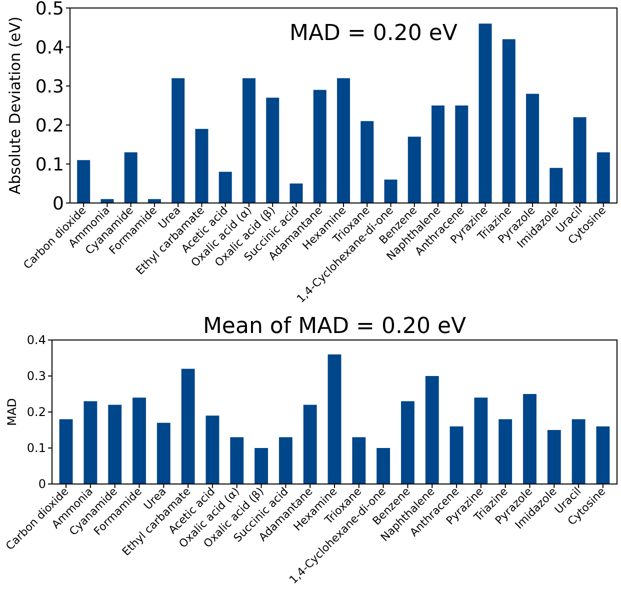  Describe the element at coordinates (374, 33) in the screenshot. I see `annotation: MAD = 0.20 eV` at that location.